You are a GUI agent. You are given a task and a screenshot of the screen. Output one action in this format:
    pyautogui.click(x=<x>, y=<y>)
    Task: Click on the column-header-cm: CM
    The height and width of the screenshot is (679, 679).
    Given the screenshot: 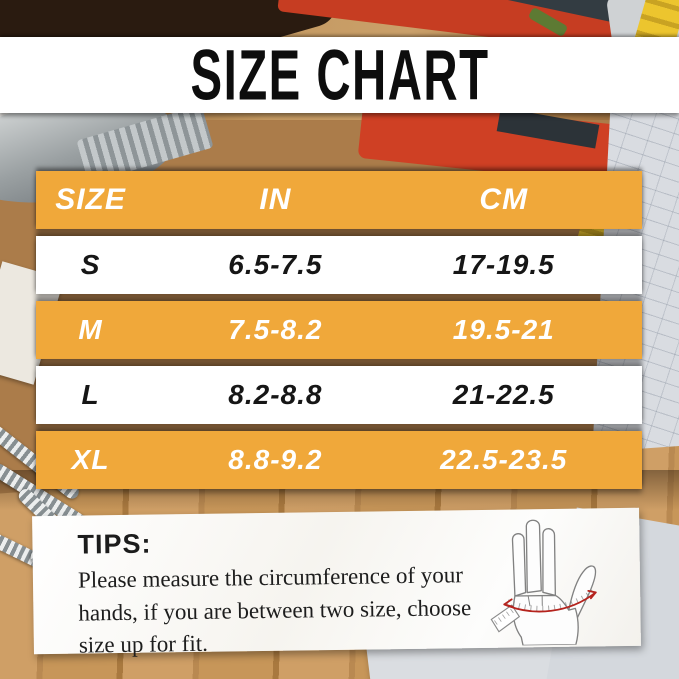 What is the action you would take?
    pyautogui.click(x=504, y=199)
    